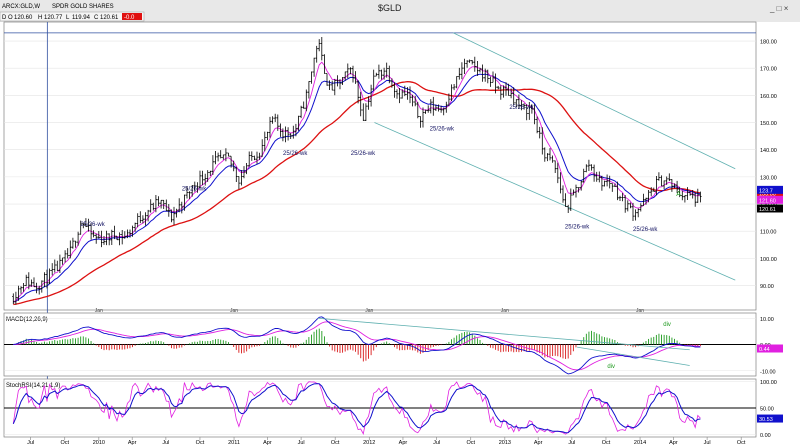 The image size is (800, 448). I want to click on ohlc-o-label: O, so click(10, 18).